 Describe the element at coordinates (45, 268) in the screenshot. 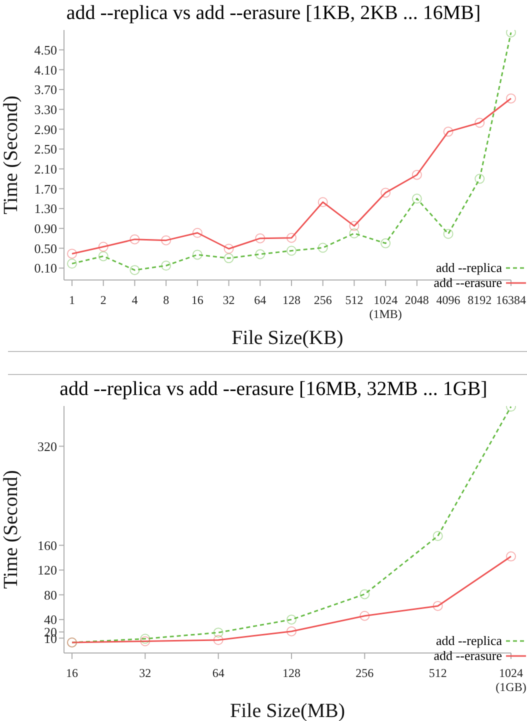

I see `y-tick-label: 0.10` at that location.